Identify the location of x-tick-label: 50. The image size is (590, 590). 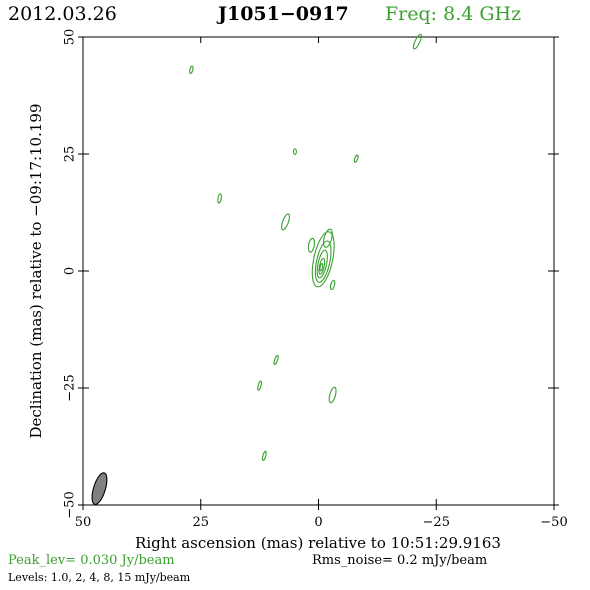
(83, 522).